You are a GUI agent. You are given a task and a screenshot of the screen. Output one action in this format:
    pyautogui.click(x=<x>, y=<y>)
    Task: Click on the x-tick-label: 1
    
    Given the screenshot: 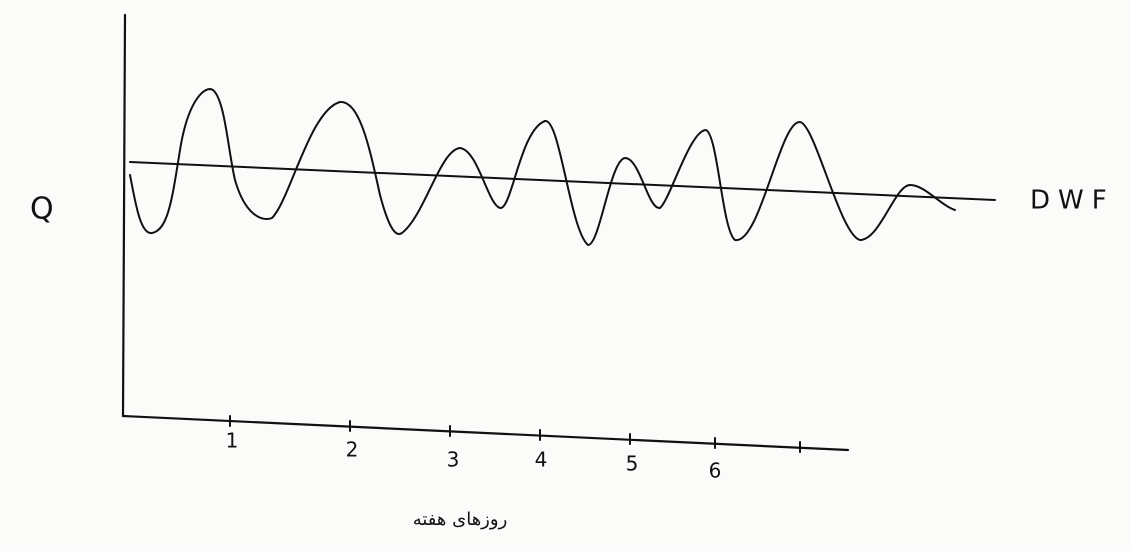 What is the action you would take?
    pyautogui.click(x=232, y=441)
    